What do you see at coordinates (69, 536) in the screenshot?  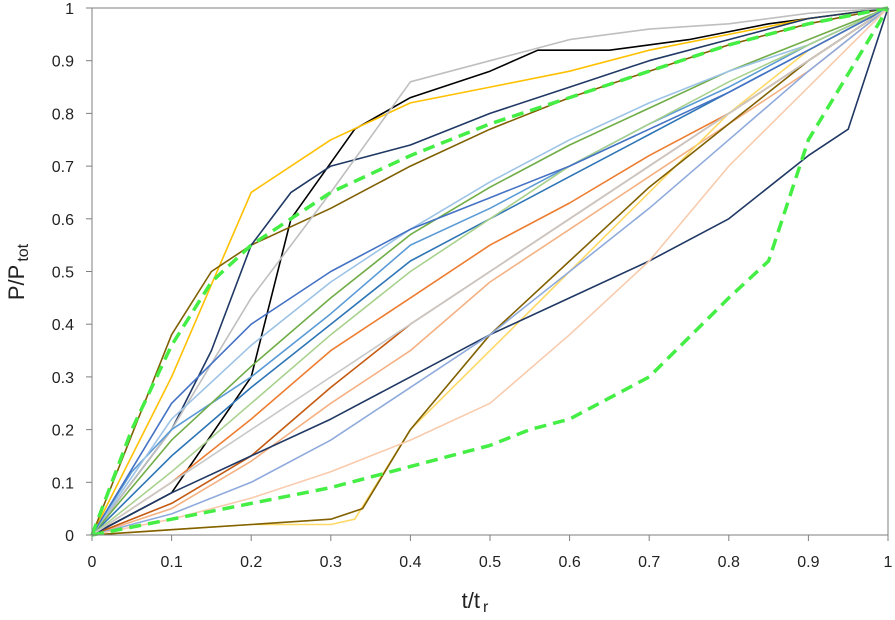 I see `y-tick-label: 0` at bounding box center [69, 536].